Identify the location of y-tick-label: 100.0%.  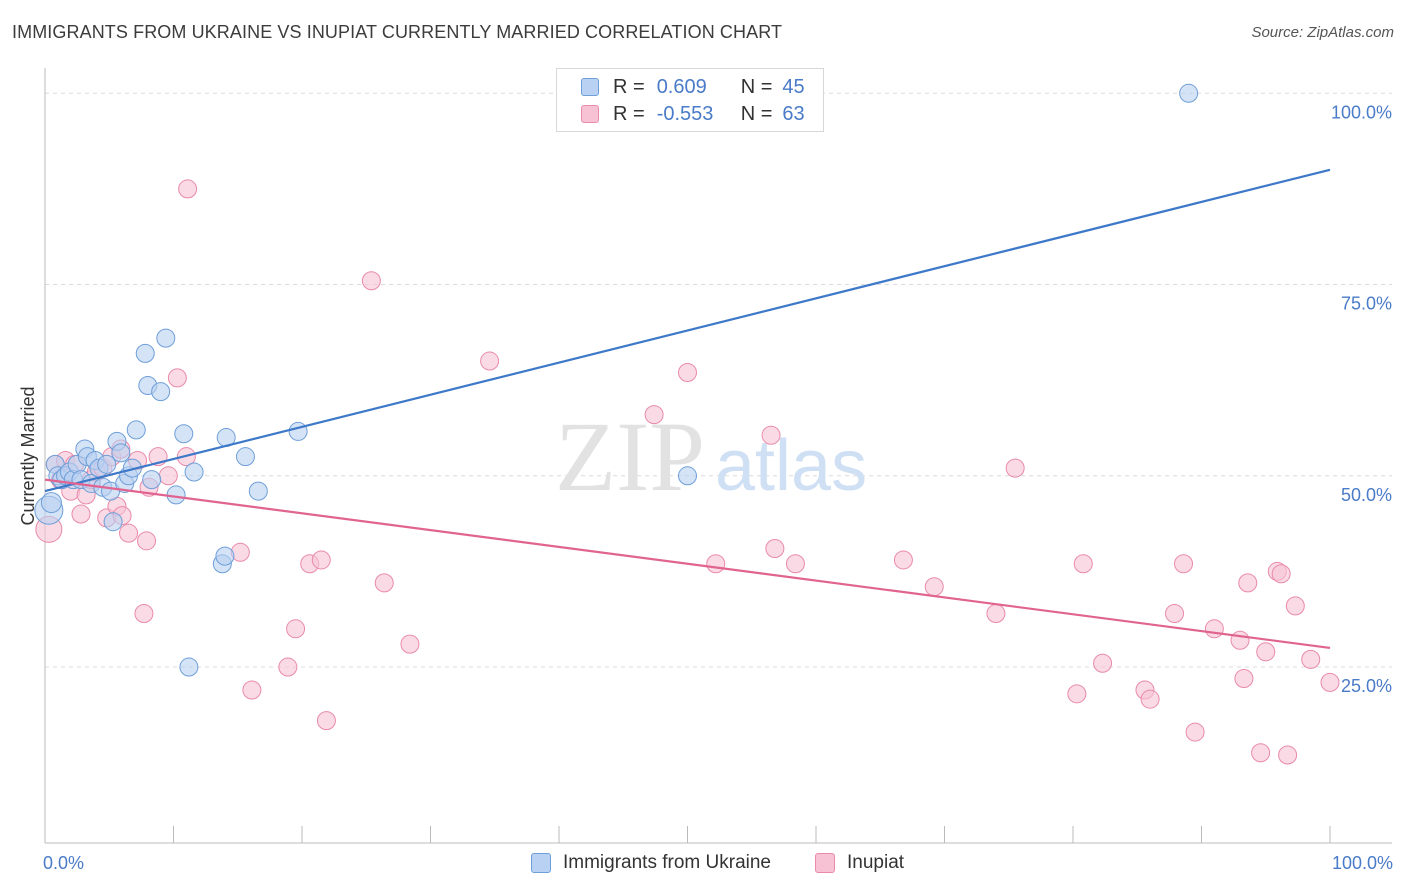
(1361, 112).